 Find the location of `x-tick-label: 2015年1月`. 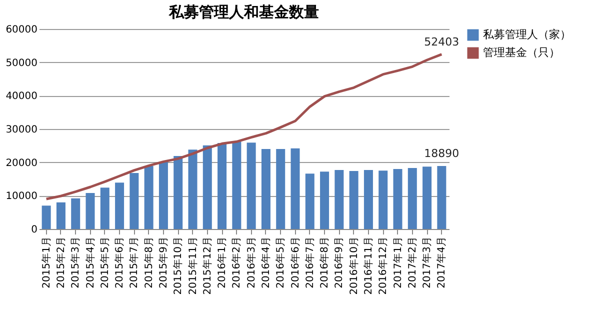

x-tick-label: 2015年1月 is located at coordinates (46, 262).